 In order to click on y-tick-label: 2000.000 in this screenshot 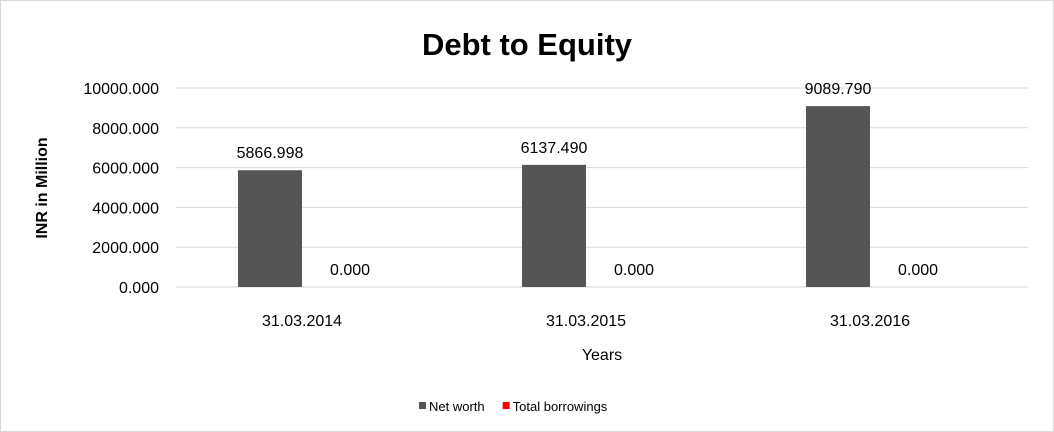, I will do `click(125, 248)`.